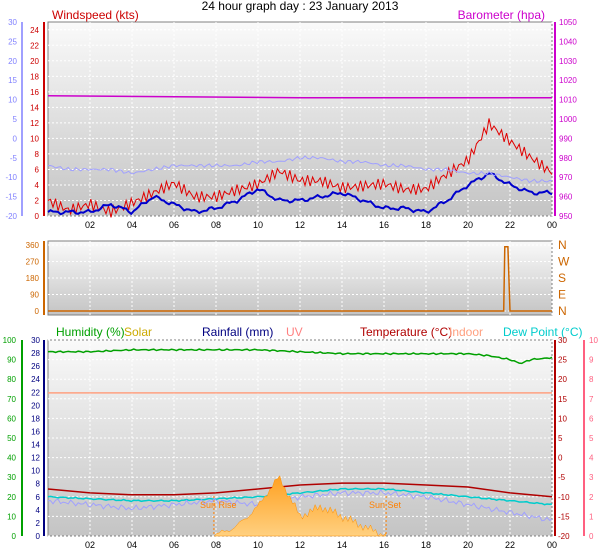 Image resolution: width=600 pixels, height=555 pixels. What do you see at coordinates (566, 158) in the screenshot?
I see `baro-axis-tick: 980` at bounding box center [566, 158].